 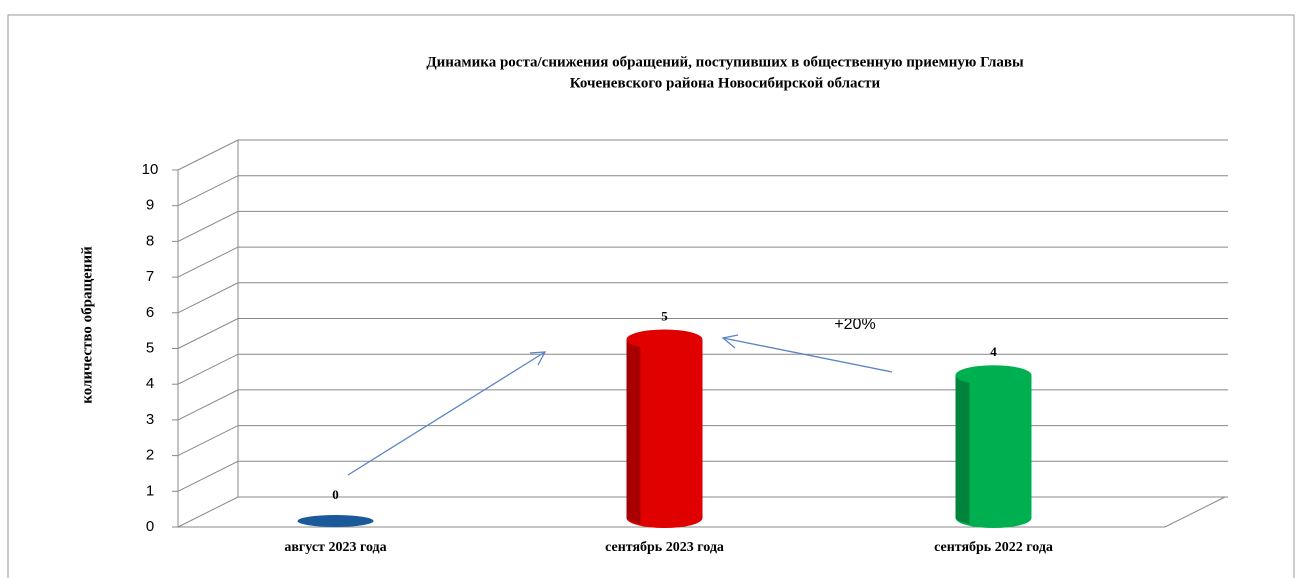 What do you see at coordinates (150, 169) in the screenshot?
I see `y-tick-label: 10` at bounding box center [150, 169].